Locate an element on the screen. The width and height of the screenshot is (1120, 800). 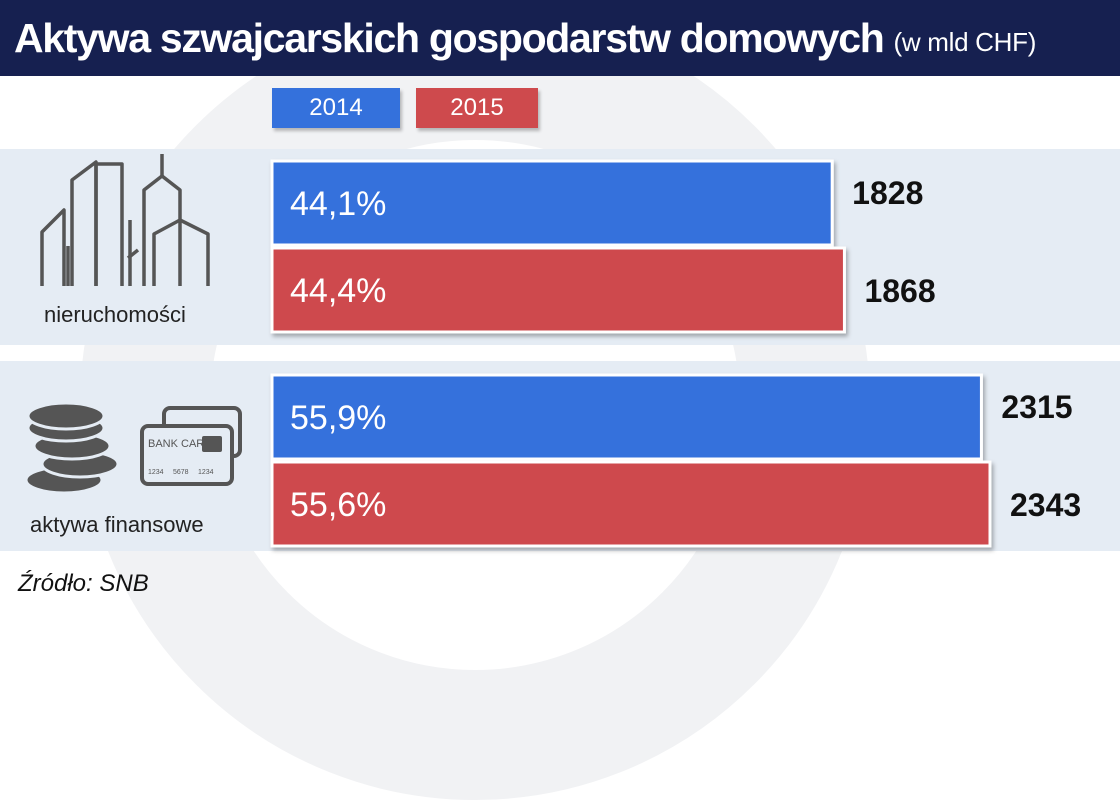
bar-share-label-aktywa-finansowe-2014: 55,9% is located at coordinates (338, 418).